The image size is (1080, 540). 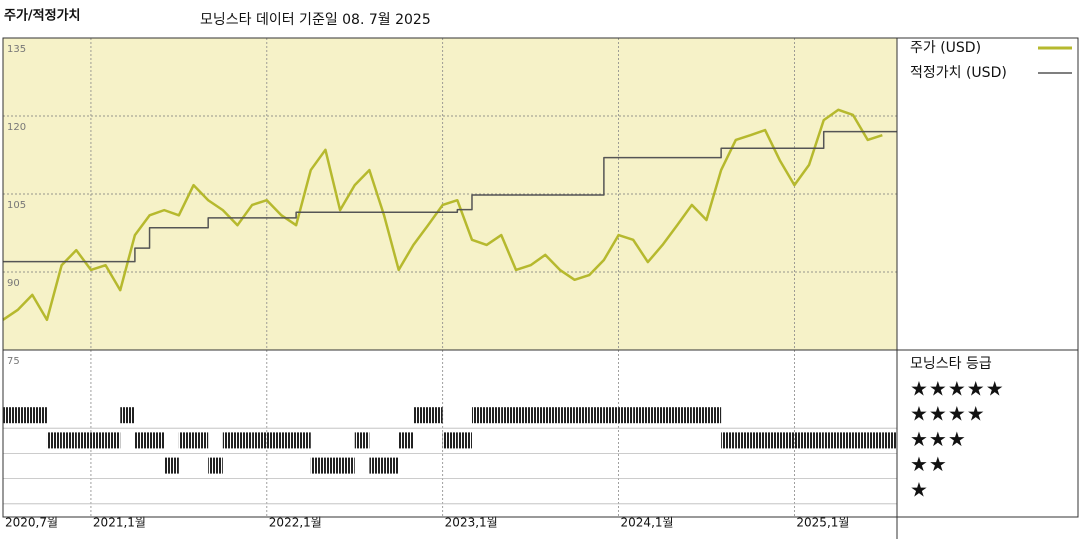 I want to click on rating-legend-label: ★★★★, so click(x=948, y=414).